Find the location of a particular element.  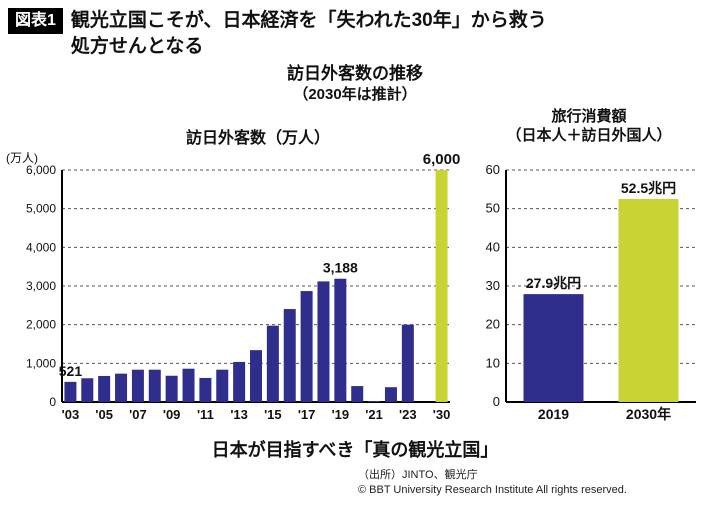

source-line: （出所）JINTO、観光庁 is located at coordinates (418, 474).